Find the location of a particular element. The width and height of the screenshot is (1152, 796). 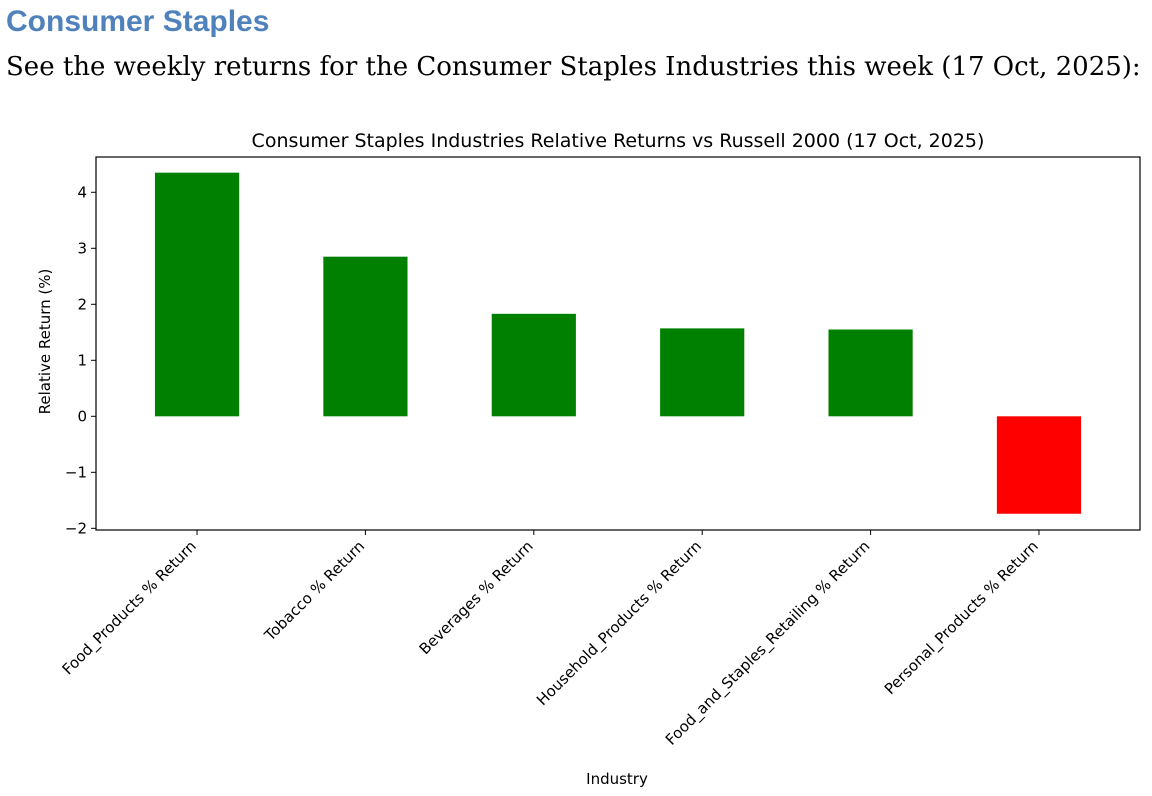

y-tick-label-1: −1 is located at coordinates (76, 472).